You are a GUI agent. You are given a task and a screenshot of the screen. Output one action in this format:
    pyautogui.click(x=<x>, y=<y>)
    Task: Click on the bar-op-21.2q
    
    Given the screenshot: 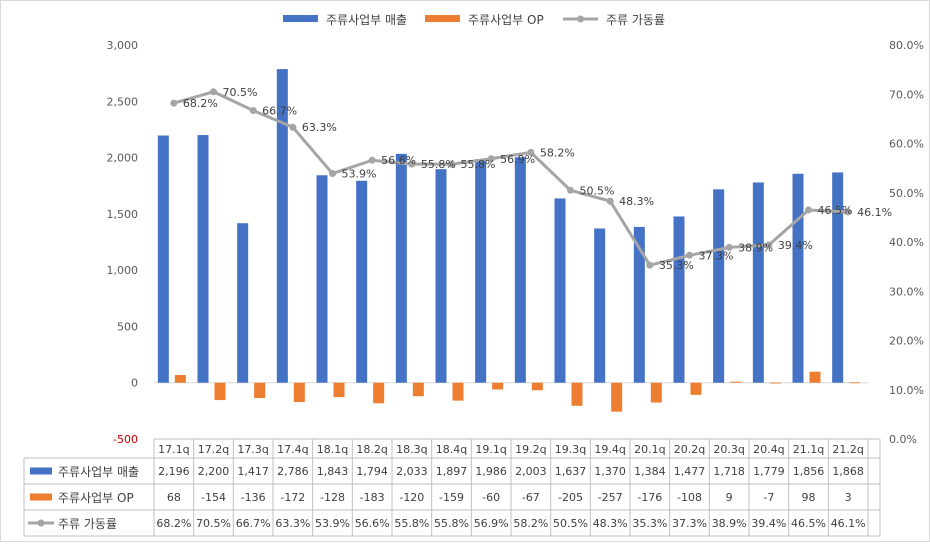 What is the action you would take?
    pyautogui.click(x=855, y=383)
    